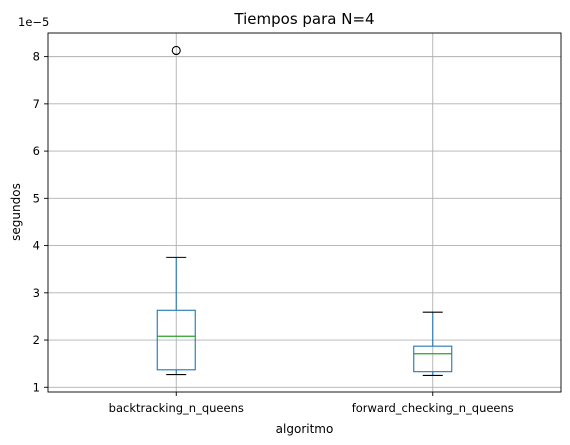 This screenshot has height=445, width=570. Describe the element at coordinates (303, 19) in the screenshot. I see `chart-title: Tiempos para N=4` at that location.